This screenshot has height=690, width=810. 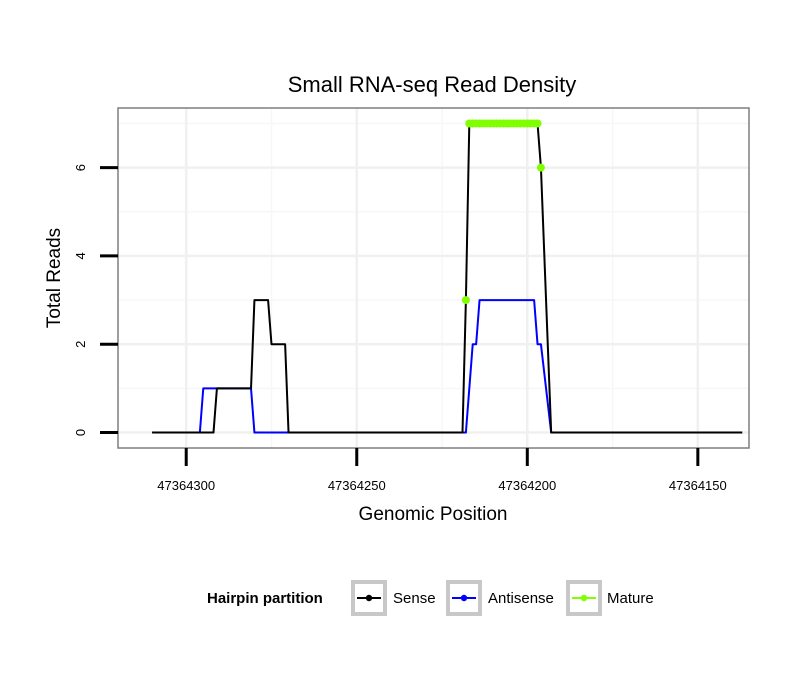 What do you see at coordinates (527, 485) in the screenshot?
I see `x-tick-label: 47364200` at bounding box center [527, 485].